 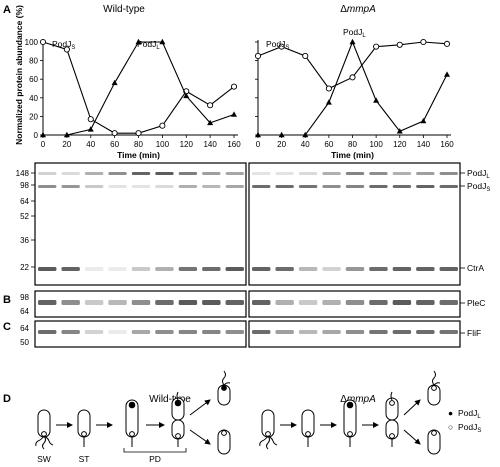 I want to click on legend-label-podjs: PodJS, so click(x=469, y=428).